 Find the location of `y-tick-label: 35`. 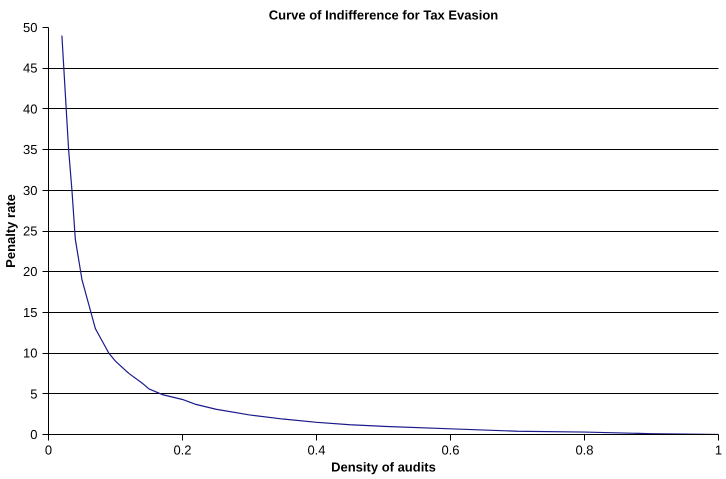

y-tick-label: 35 is located at coordinates (30, 150).